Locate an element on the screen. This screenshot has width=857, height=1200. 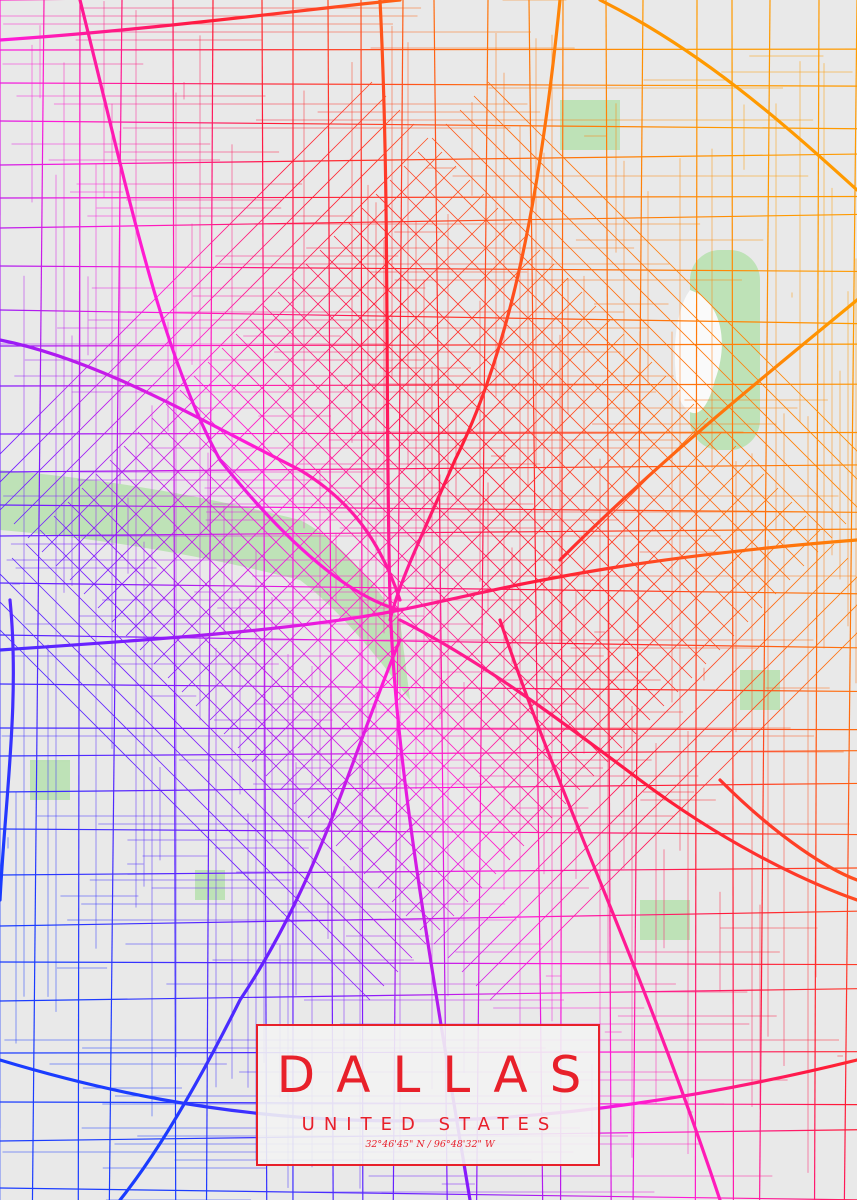
label-frame is located at coordinates (428, 1095).